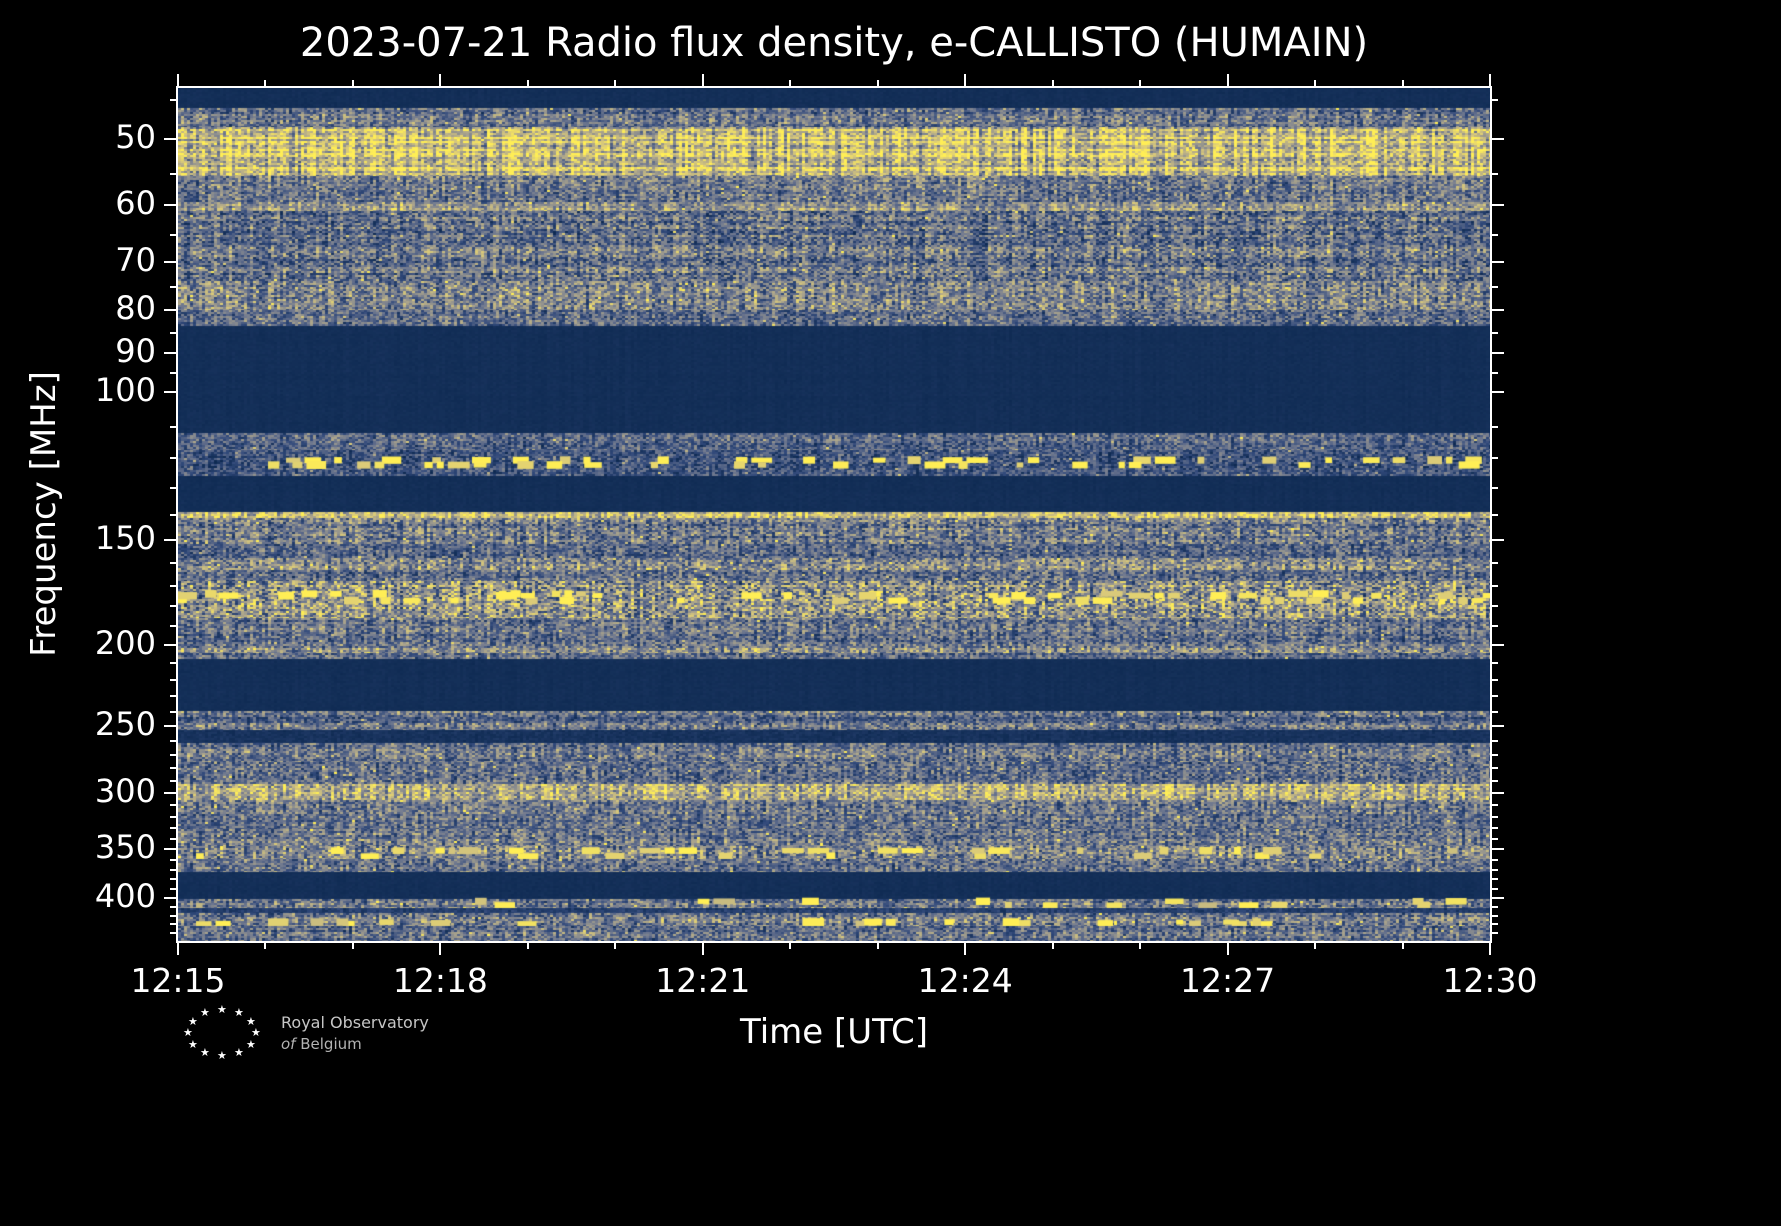  What do you see at coordinates (355, 1033) in the screenshot?
I see `rob-text: Royal Observatory of Belgium` at bounding box center [355, 1033].